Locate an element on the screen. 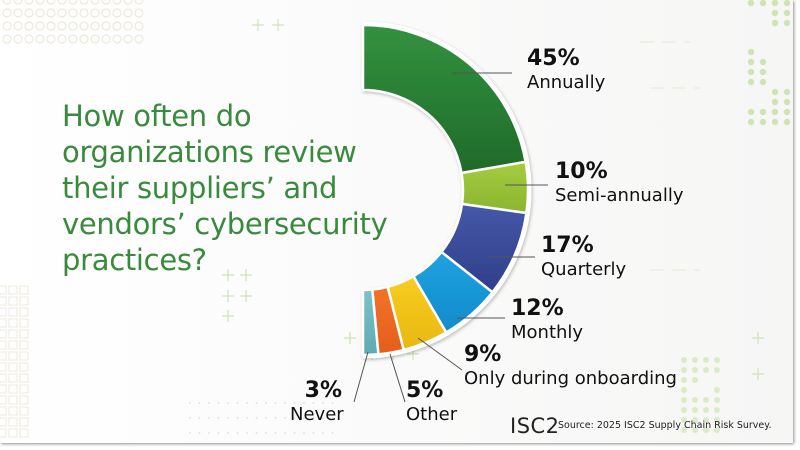 The width and height of the screenshot is (800, 450). label-percent: 3% is located at coordinates (323, 390).